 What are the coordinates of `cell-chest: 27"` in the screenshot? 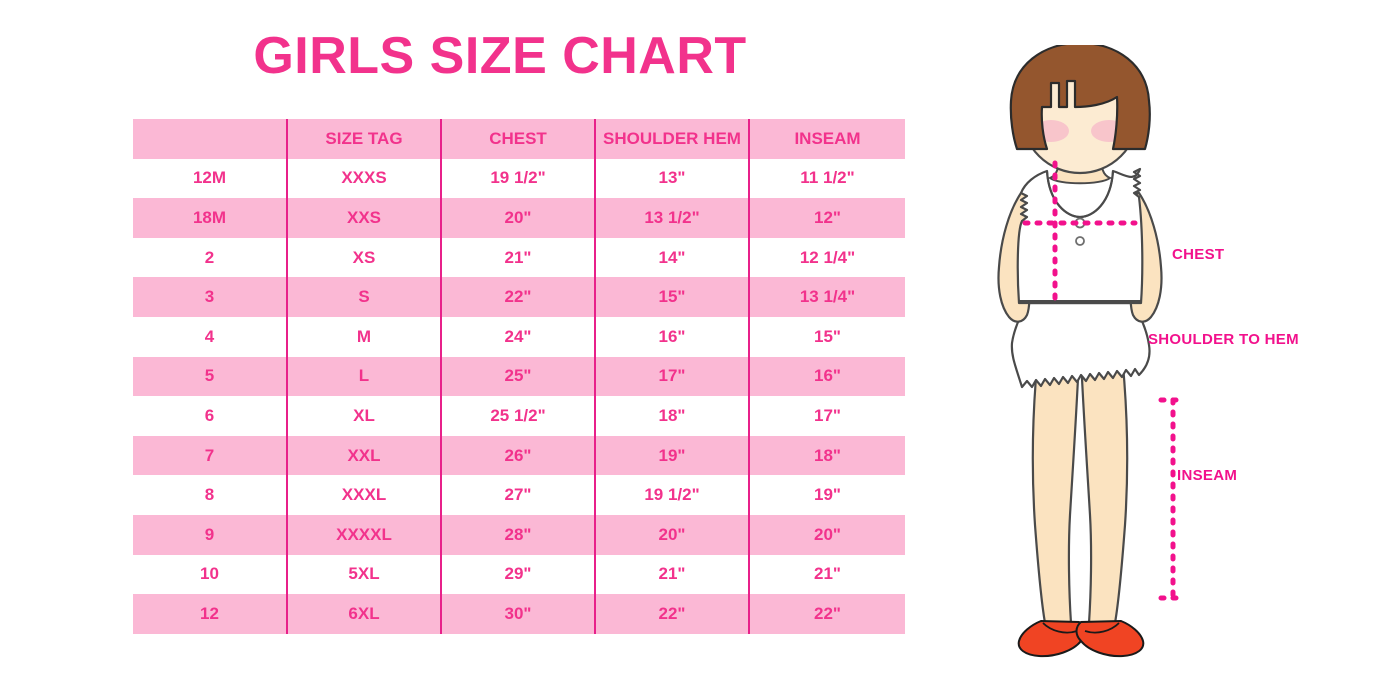 It's located at (517, 495).